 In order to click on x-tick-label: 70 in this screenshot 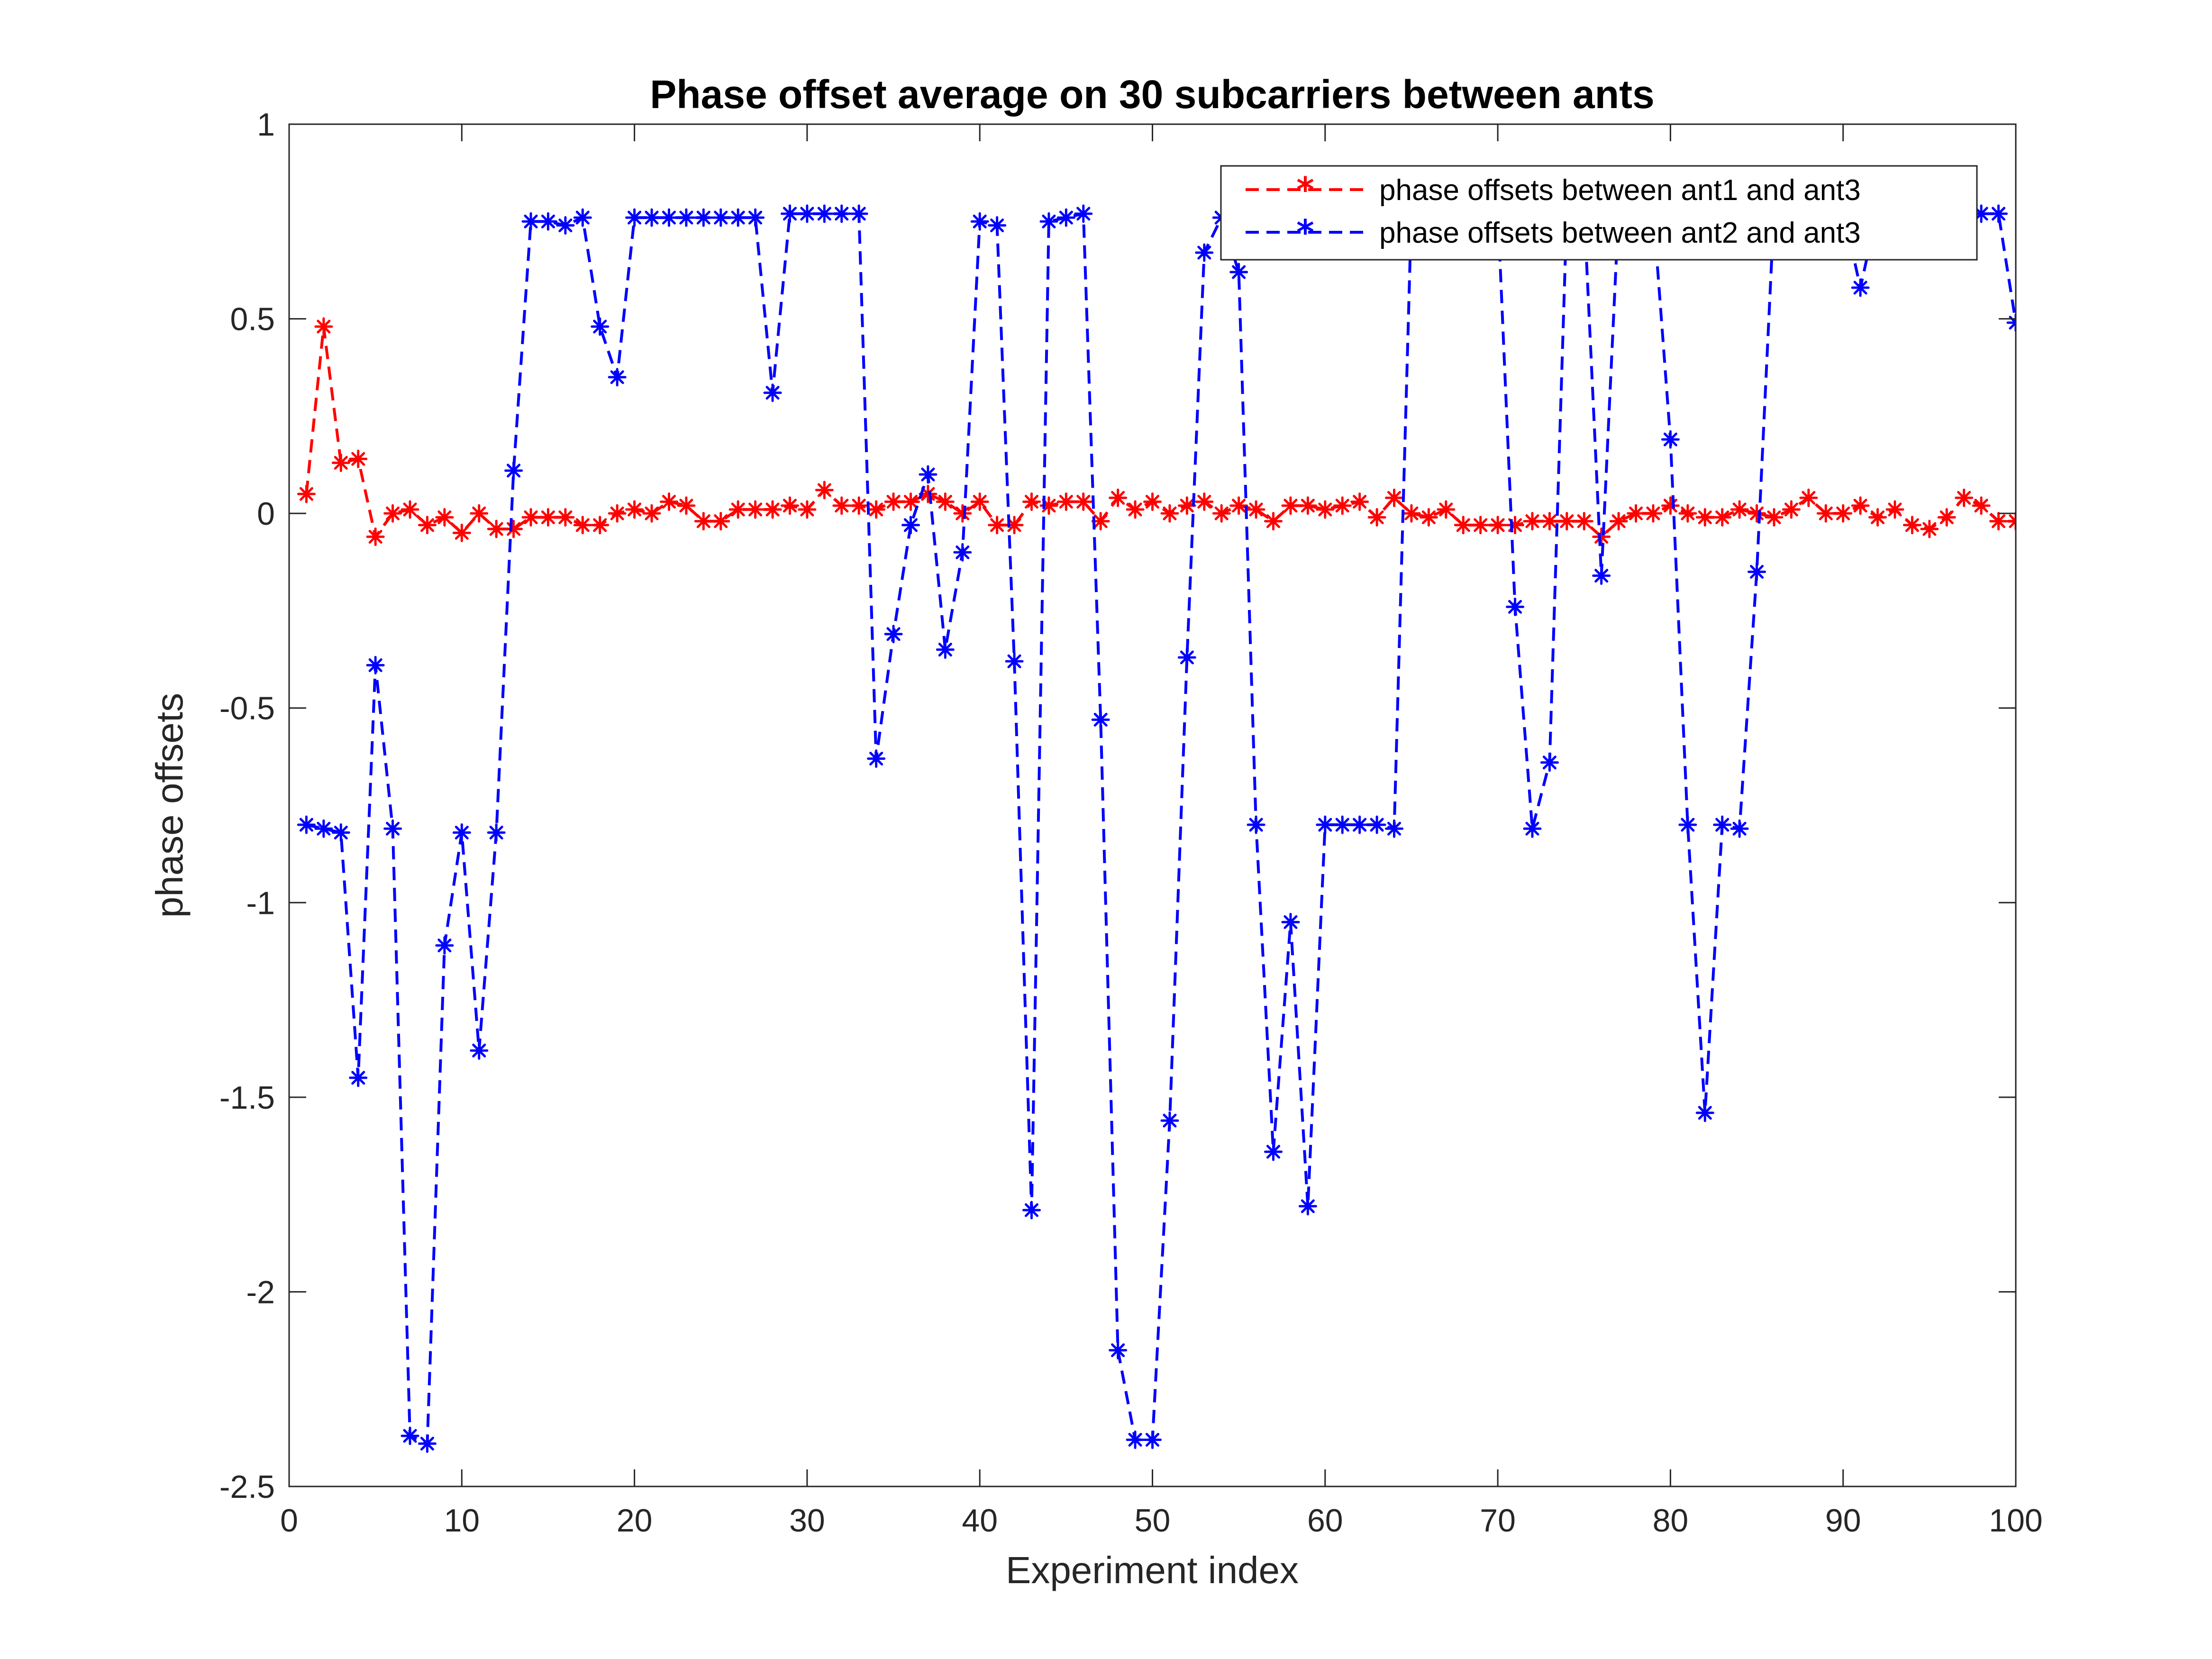, I will do `click(1498, 1521)`.